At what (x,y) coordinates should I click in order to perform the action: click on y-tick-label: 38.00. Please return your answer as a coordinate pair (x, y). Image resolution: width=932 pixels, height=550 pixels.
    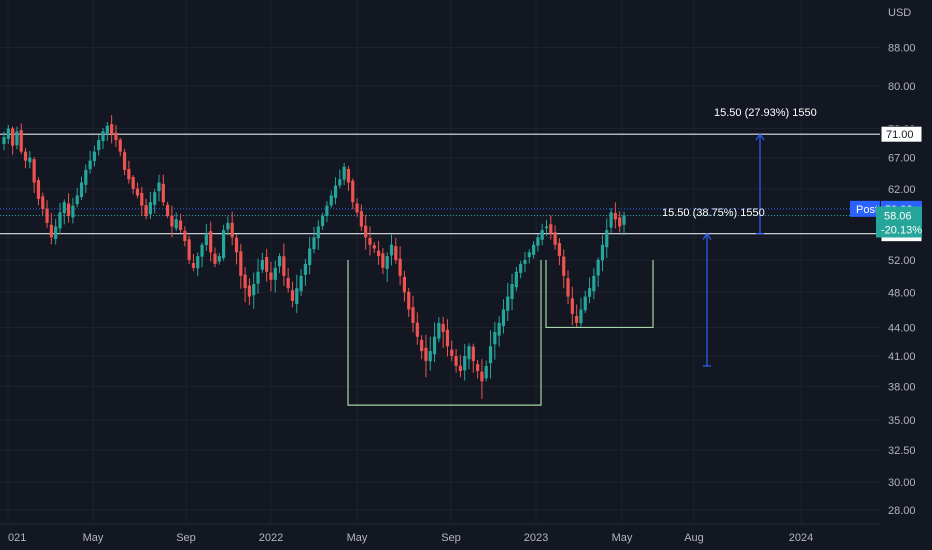
    Looking at the image, I should click on (902, 388).